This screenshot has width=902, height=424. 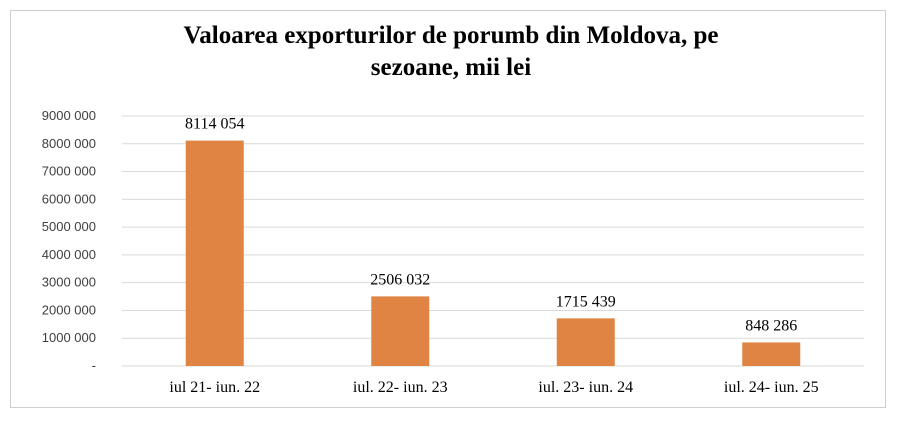 What do you see at coordinates (214, 387) in the screenshot?
I see `category-label-0: iul 21- iun. 22` at bounding box center [214, 387].